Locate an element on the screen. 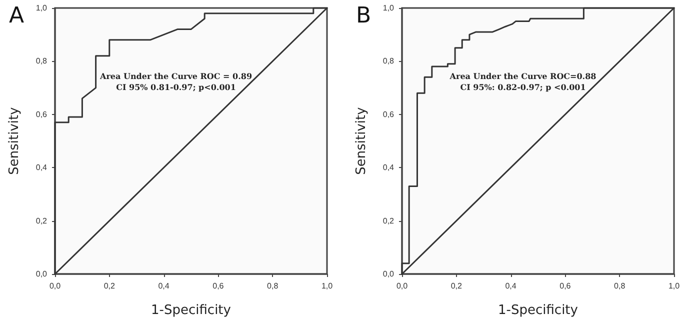 Image resolution: width=694 pixels, height=322 pixels. annotation: CI 95%: 0.82-0.97; p <0.001 is located at coordinates (523, 87).